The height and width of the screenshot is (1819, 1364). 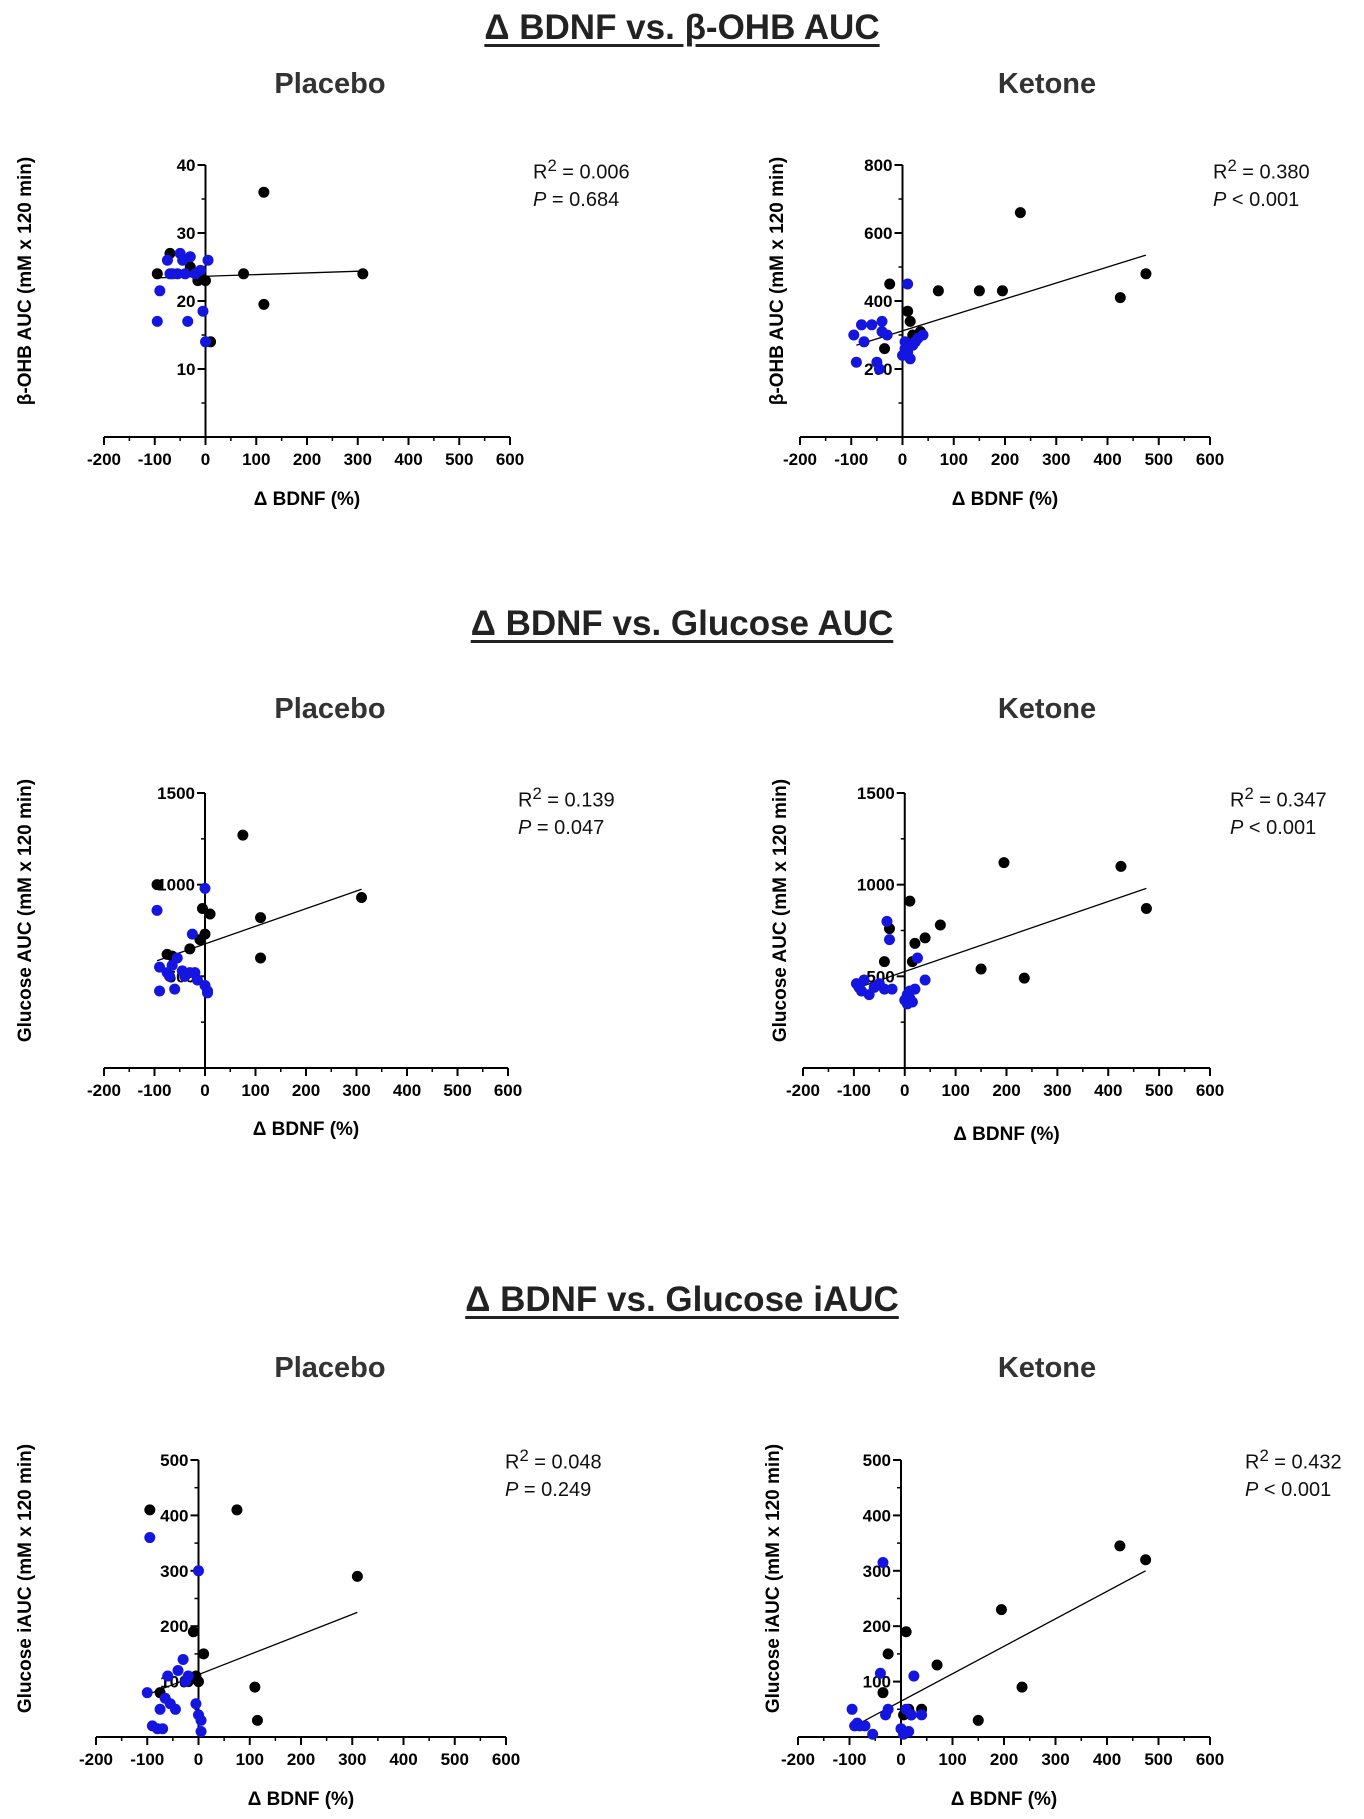 What do you see at coordinates (1107, 1759) in the screenshot?
I see `x-tick-label: 400` at bounding box center [1107, 1759].